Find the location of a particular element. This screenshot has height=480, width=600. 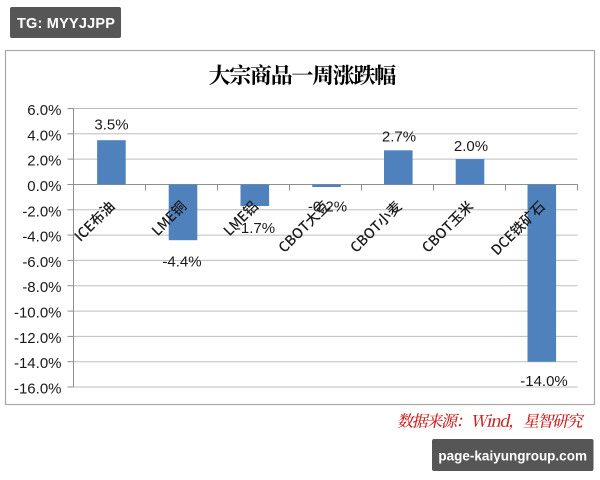

svg-text: -10.0% is located at coordinates (38, 313).